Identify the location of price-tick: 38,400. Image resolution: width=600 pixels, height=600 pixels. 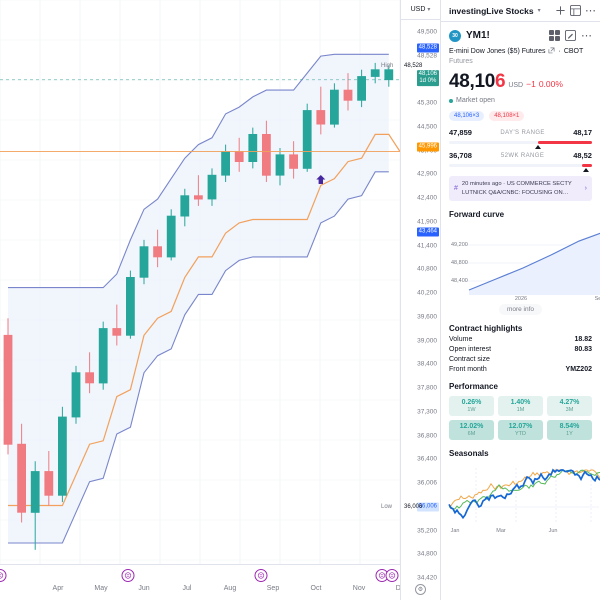
(427, 364).